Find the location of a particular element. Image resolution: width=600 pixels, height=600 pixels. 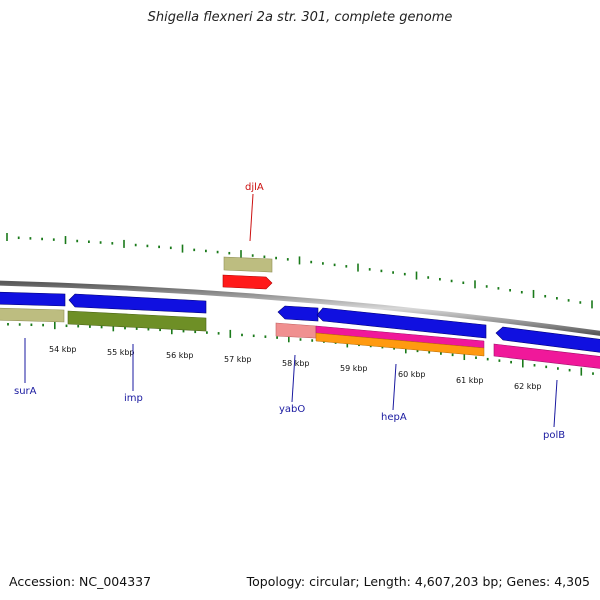

feature-djlA-khaki is located at coordinates (248, 264).